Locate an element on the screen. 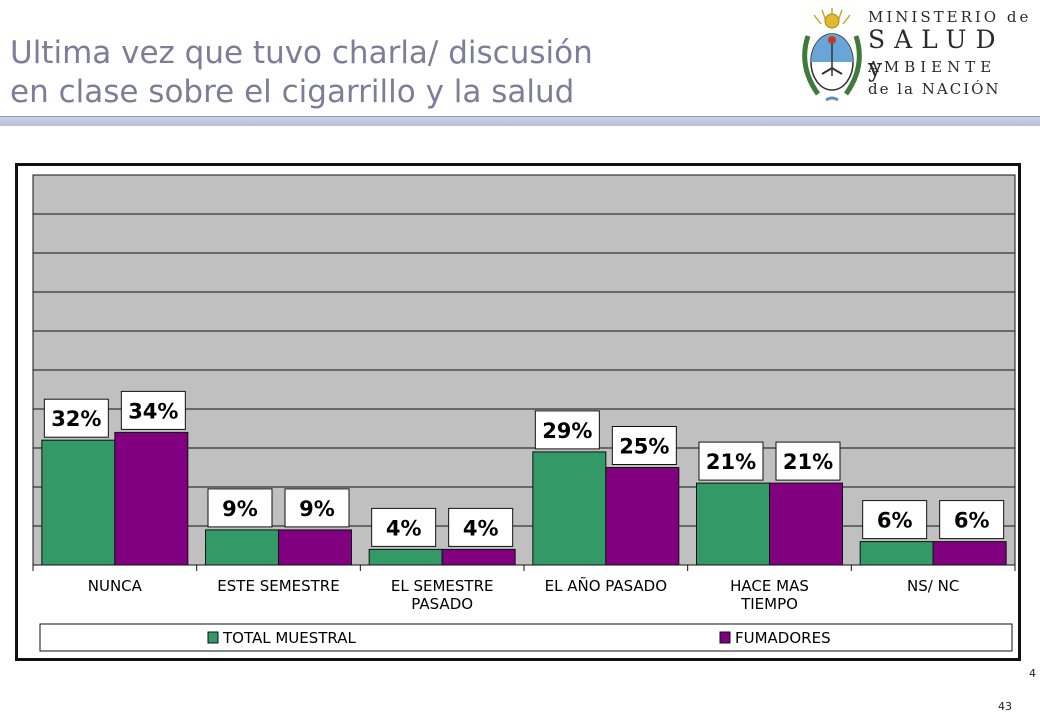  slide-title-line-1: Ultima vez que tuvo charla/ discusión is located at coordinates (301, 53).